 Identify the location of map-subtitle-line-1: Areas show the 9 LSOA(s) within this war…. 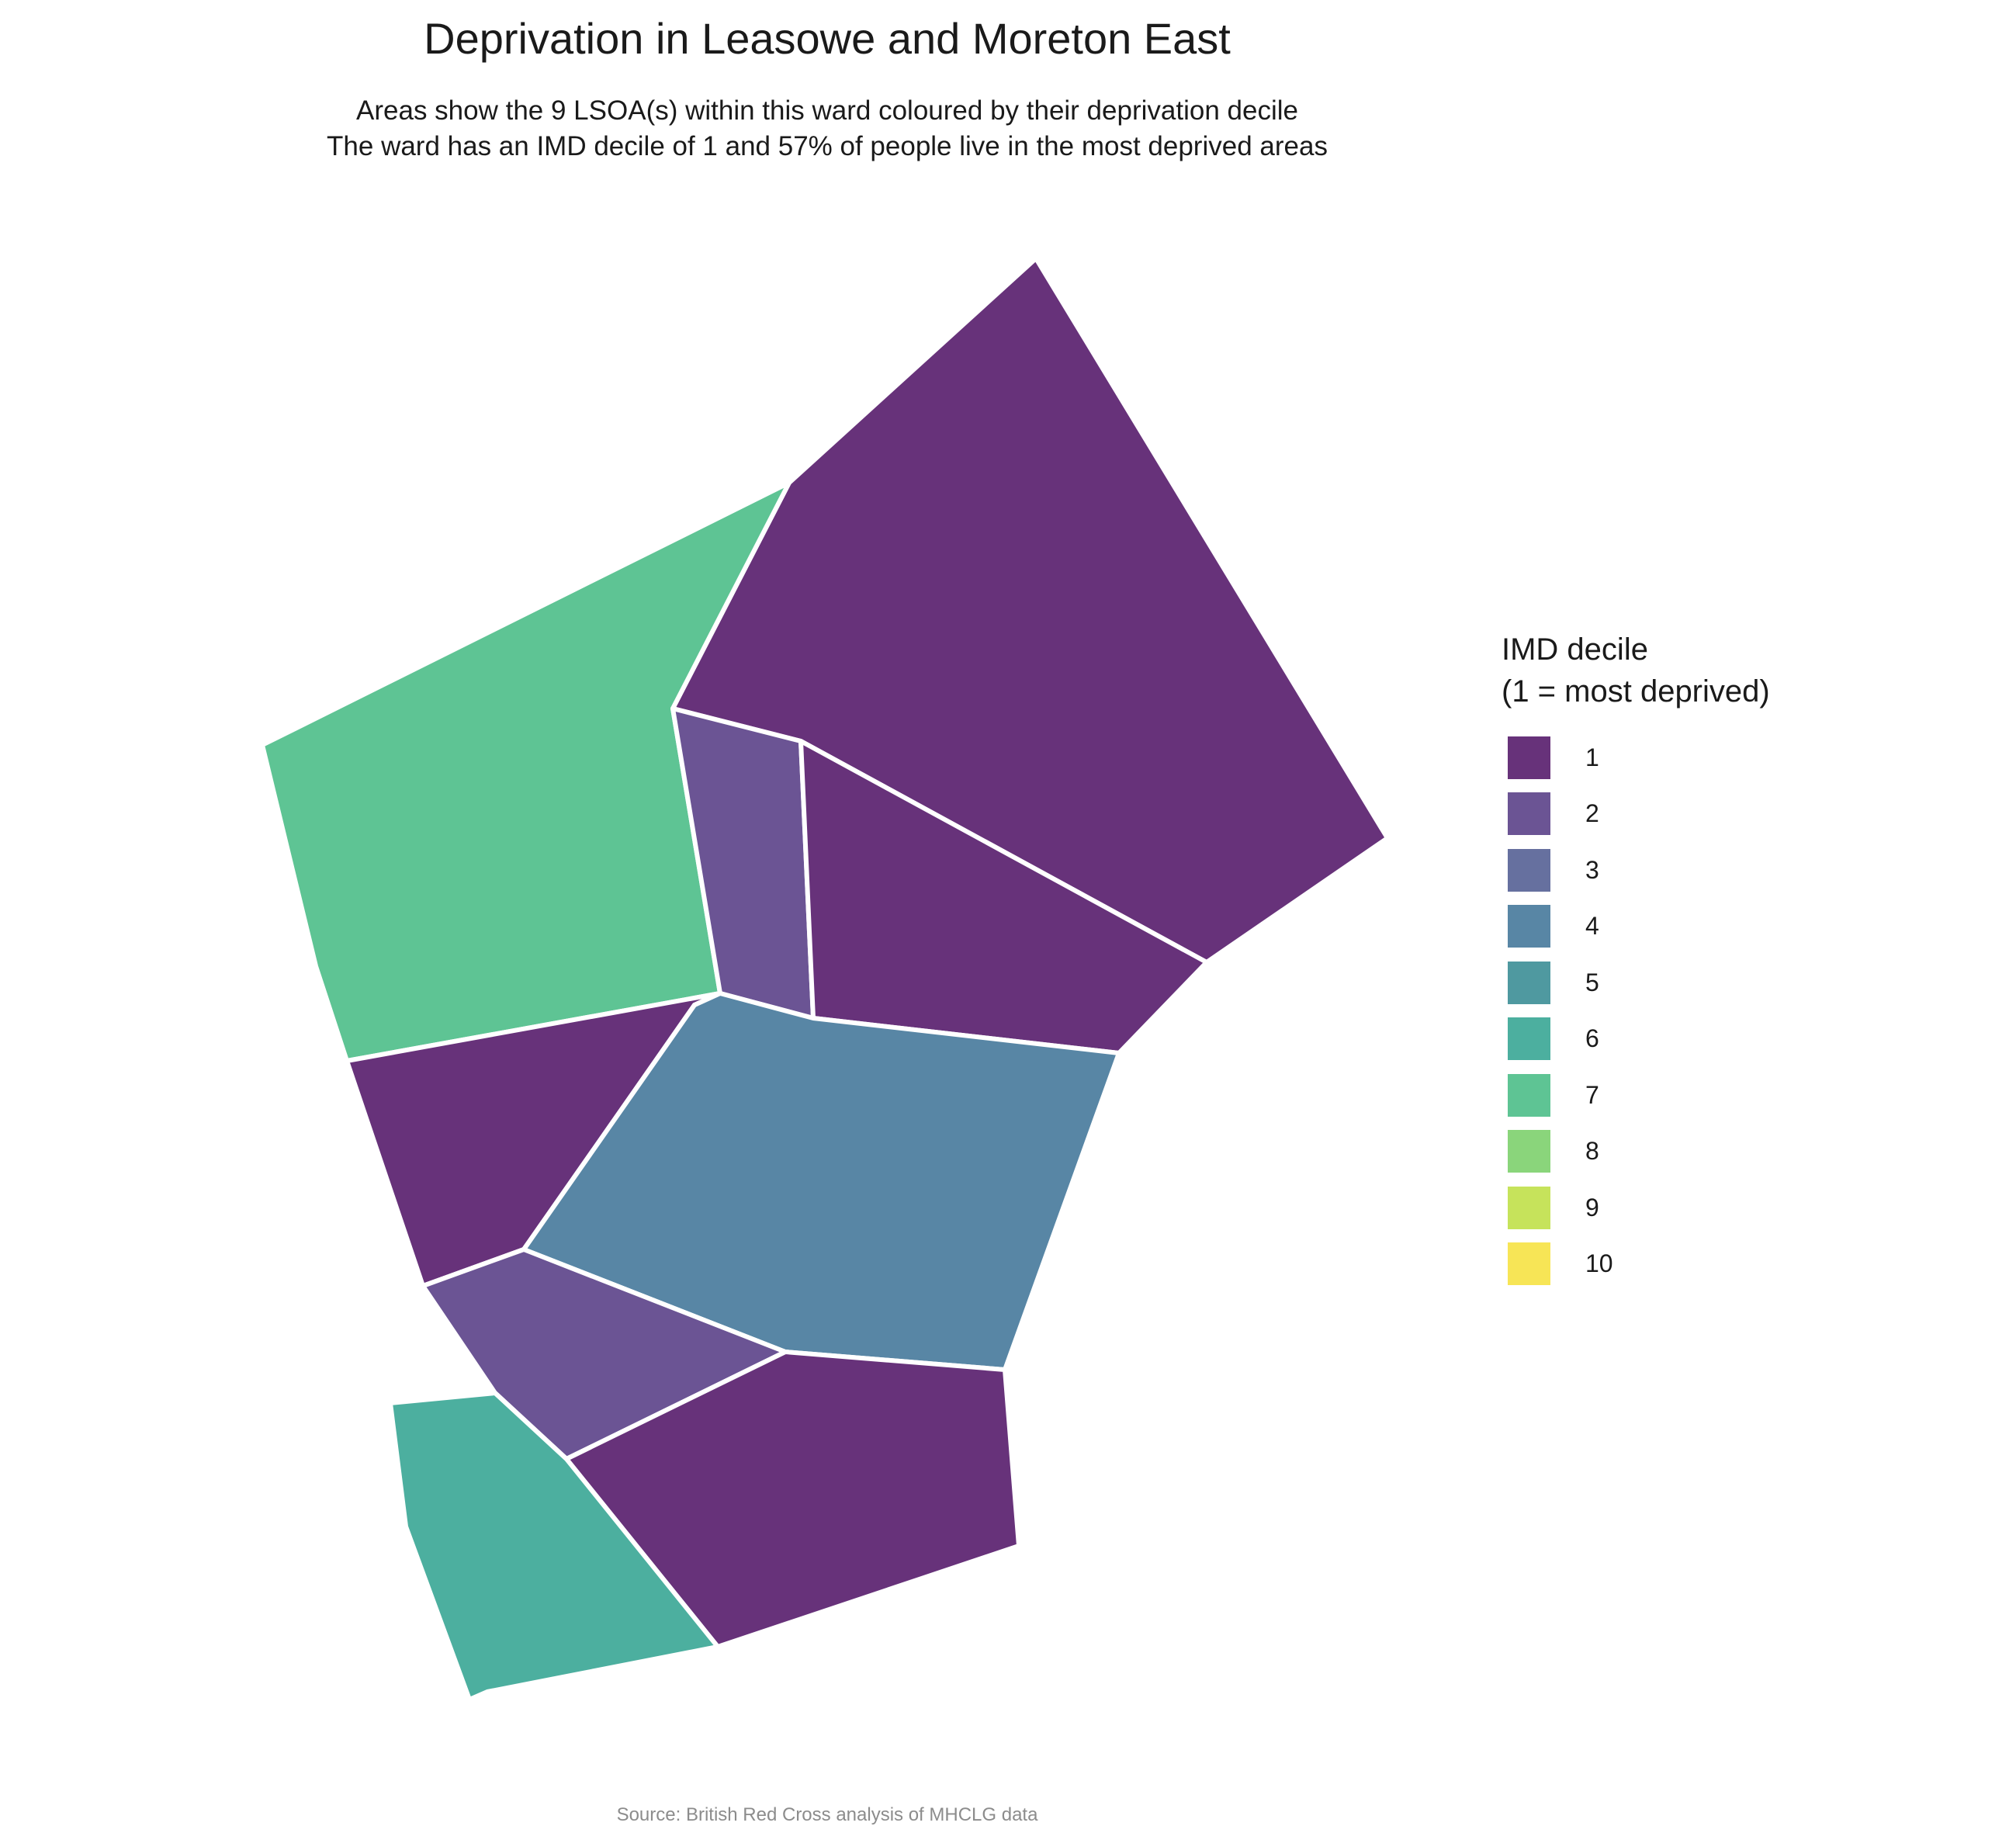
(827, 111).